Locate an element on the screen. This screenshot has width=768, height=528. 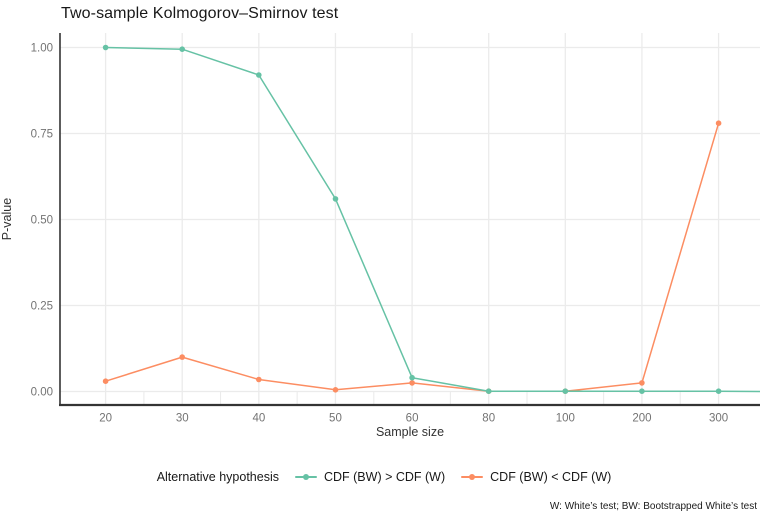
svg-text: 1.00 is located at coordinates (42, 49).